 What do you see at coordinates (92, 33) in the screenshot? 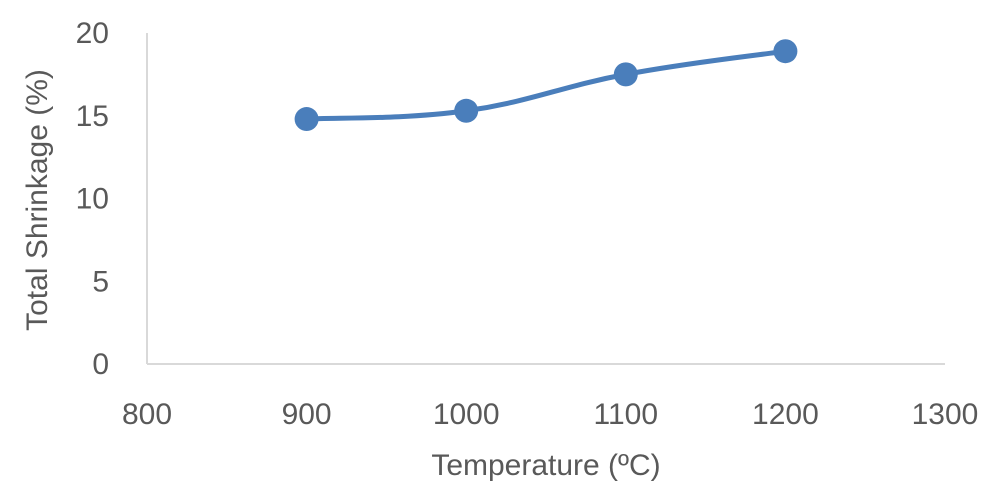
I see `y-tick-label: 20` at bounding box center [92, 33].